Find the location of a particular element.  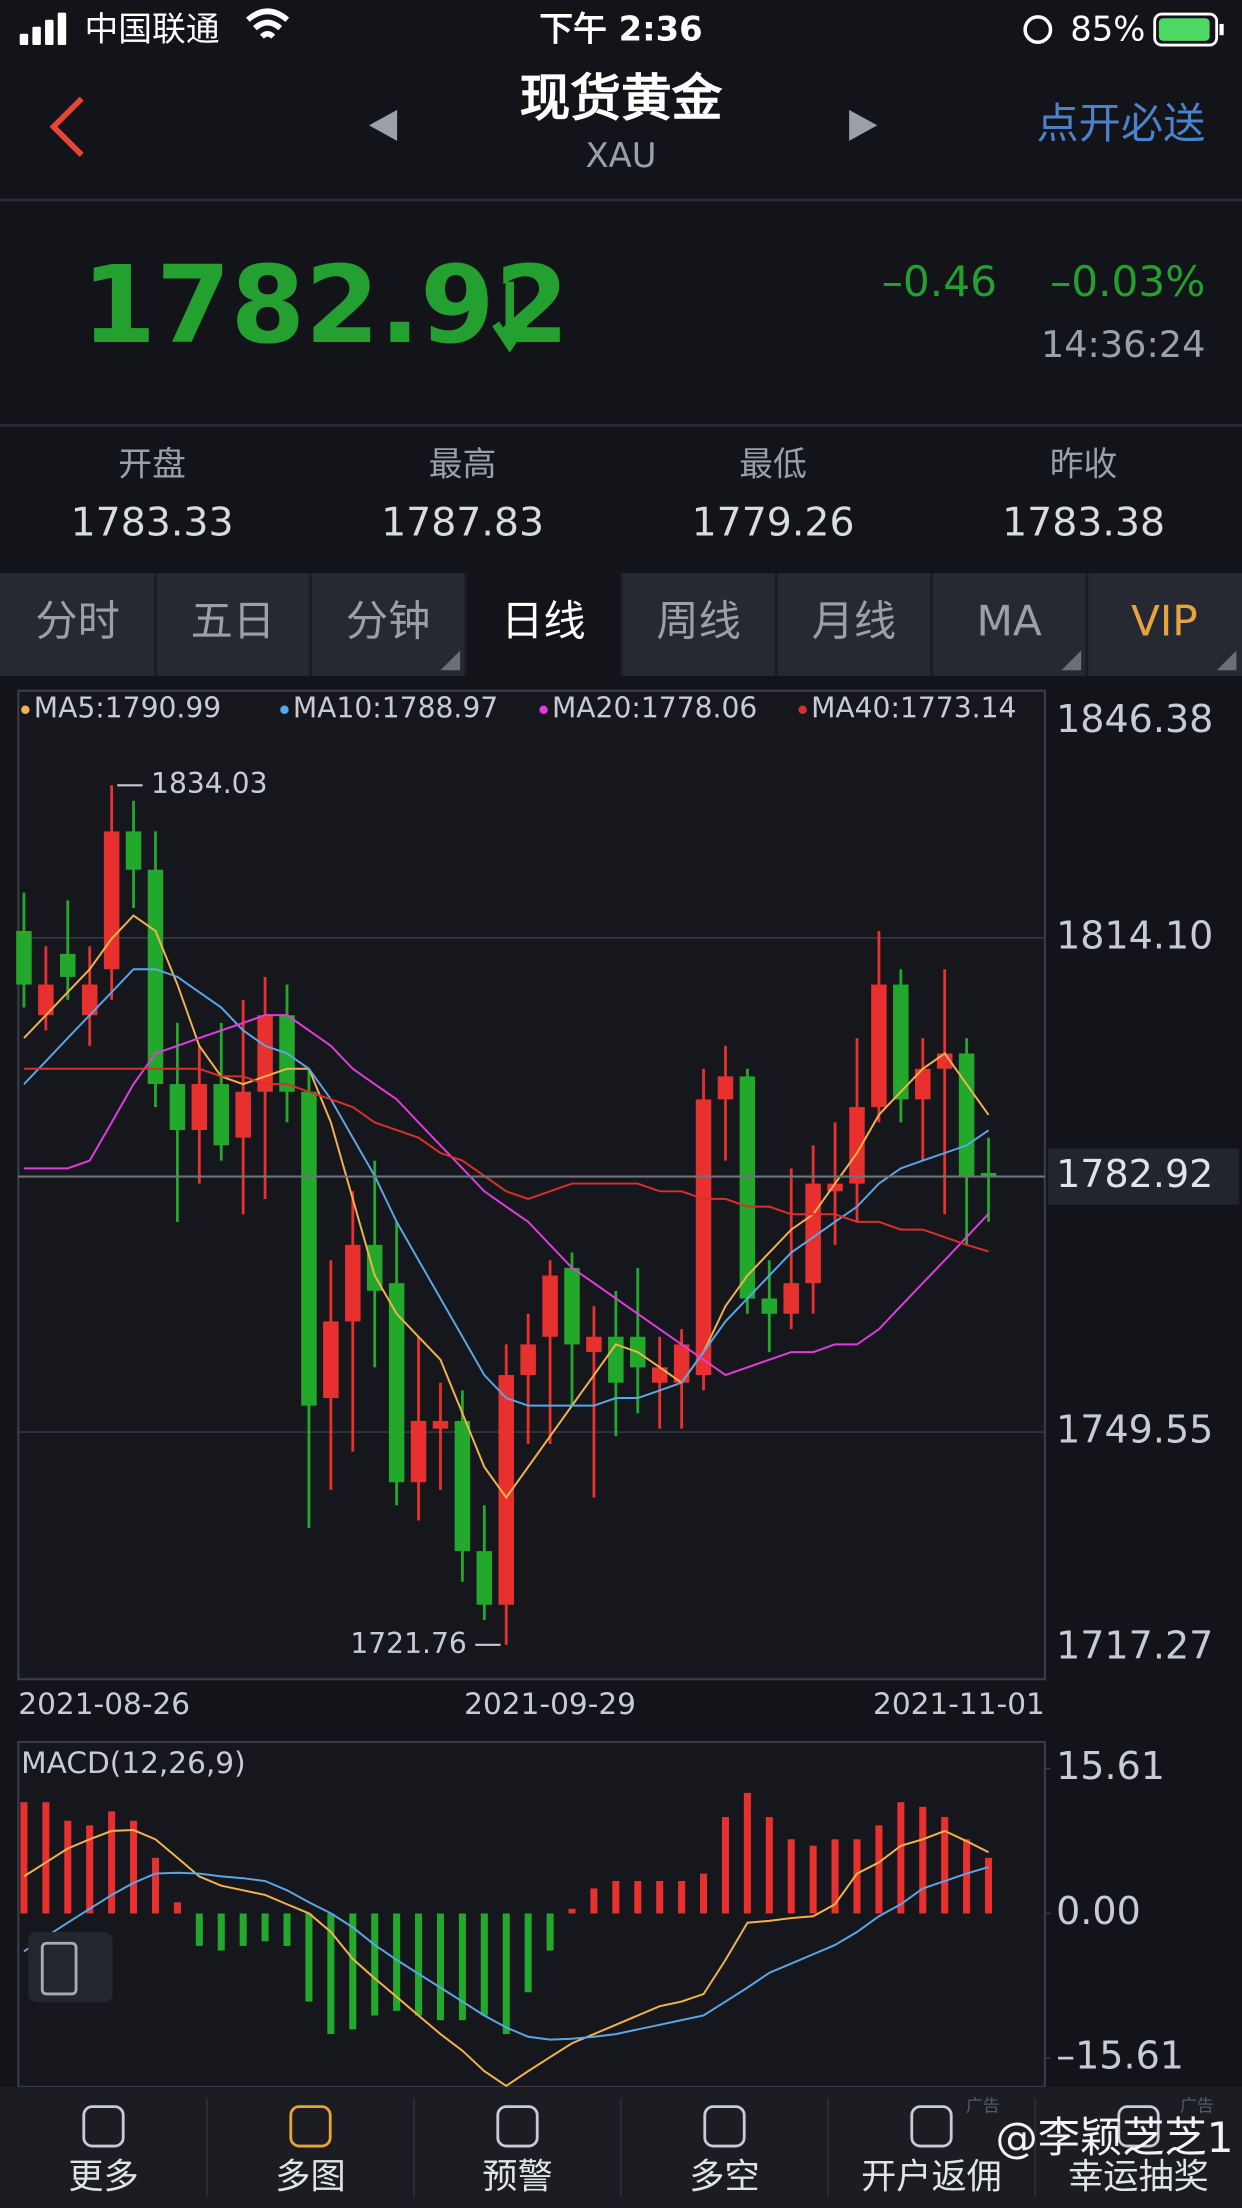

toolbar-label: 开户返佣 is located at coordinates (931, 2176).